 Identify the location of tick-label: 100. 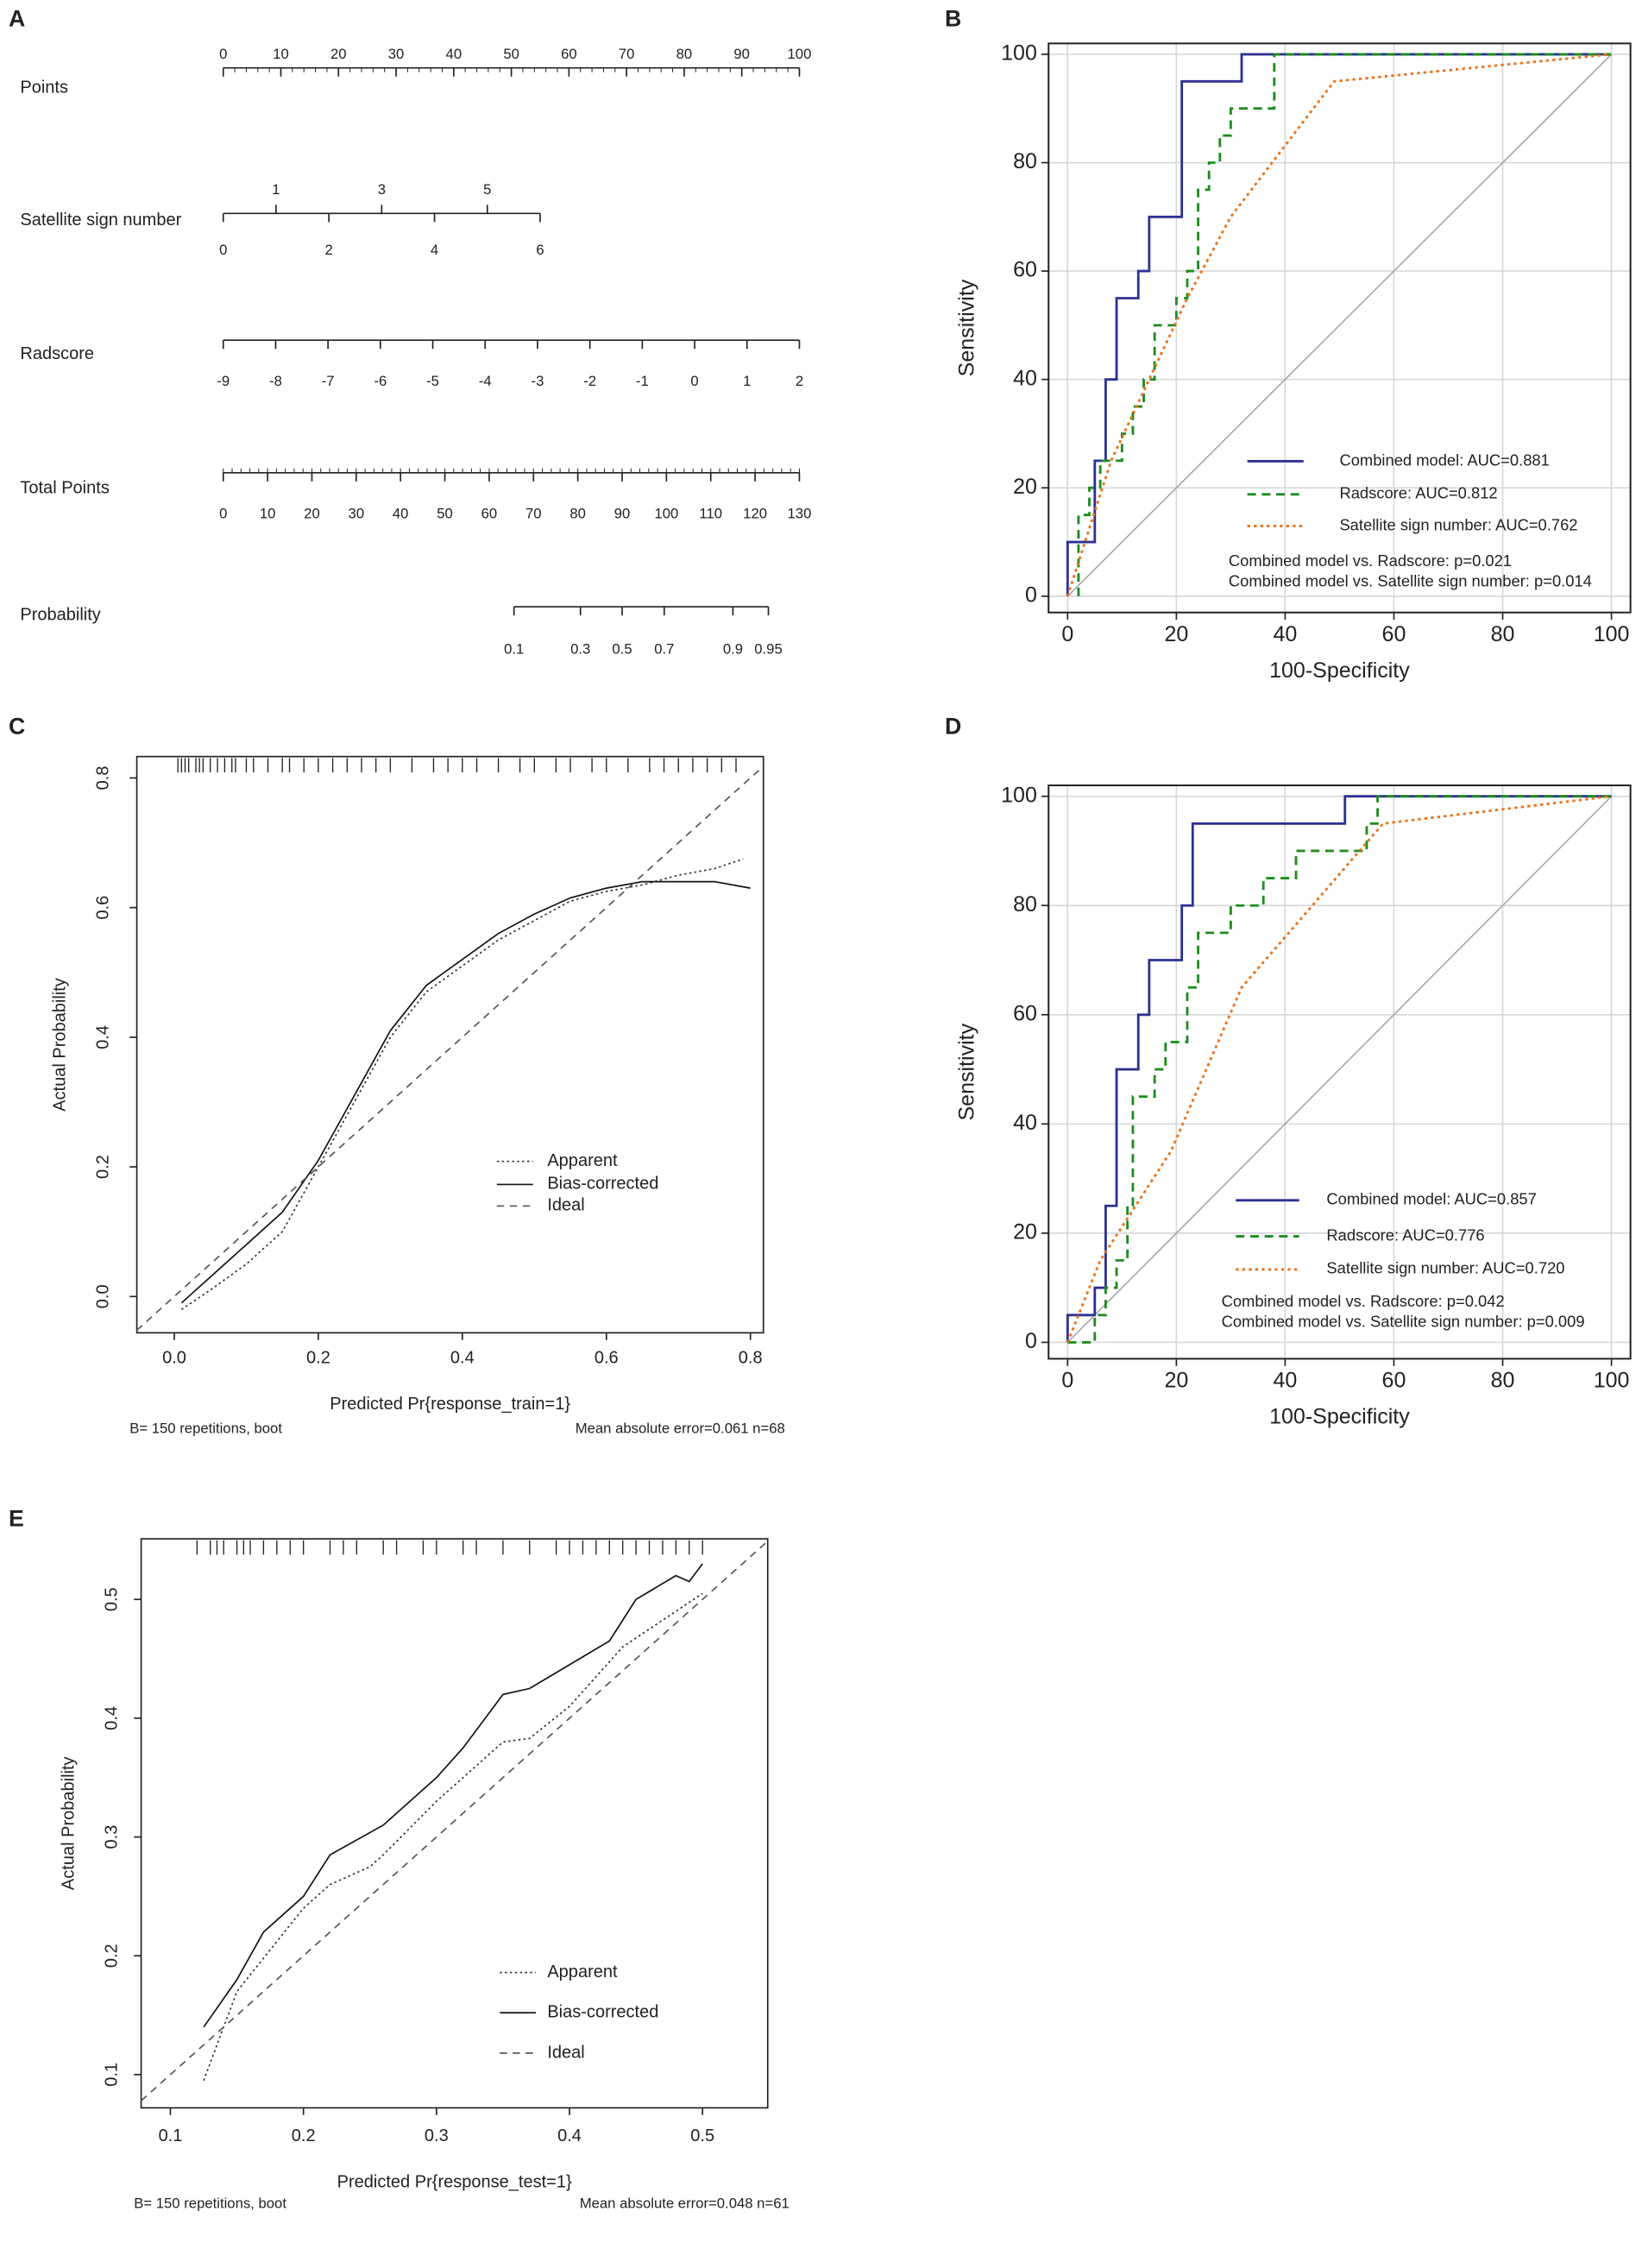
(666, 514).